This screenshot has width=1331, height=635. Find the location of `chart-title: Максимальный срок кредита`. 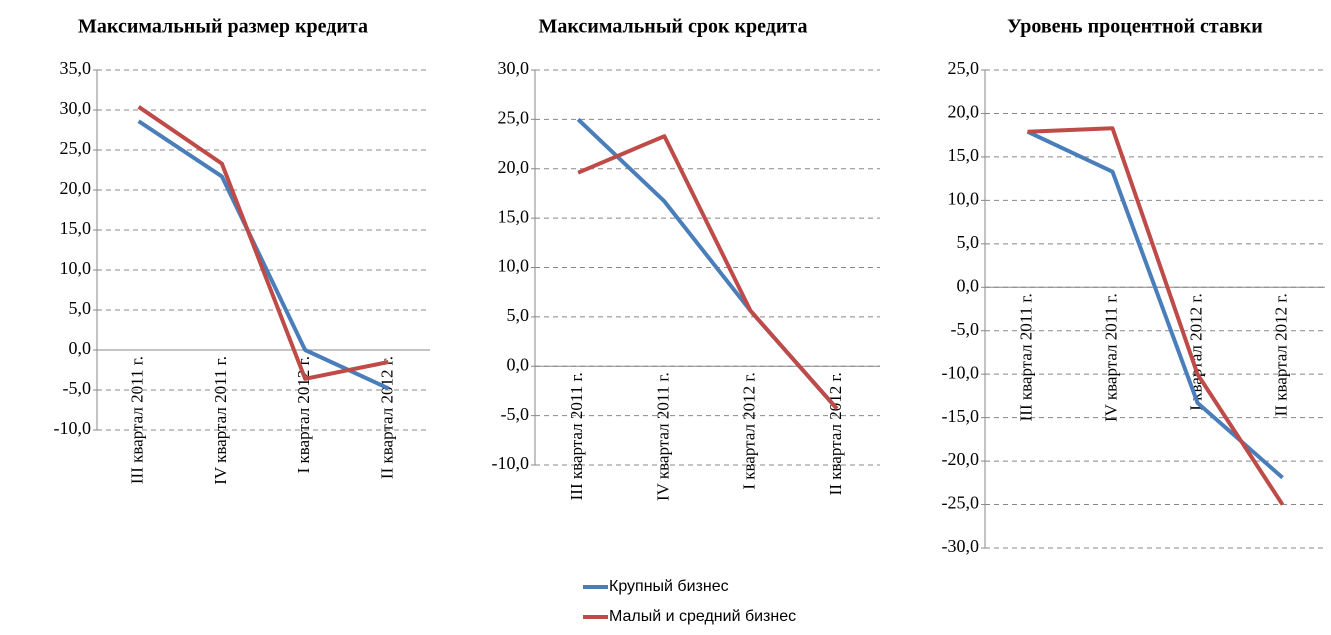

chart-title: Максимальный срок кредита is located at coordinates (673, 27).